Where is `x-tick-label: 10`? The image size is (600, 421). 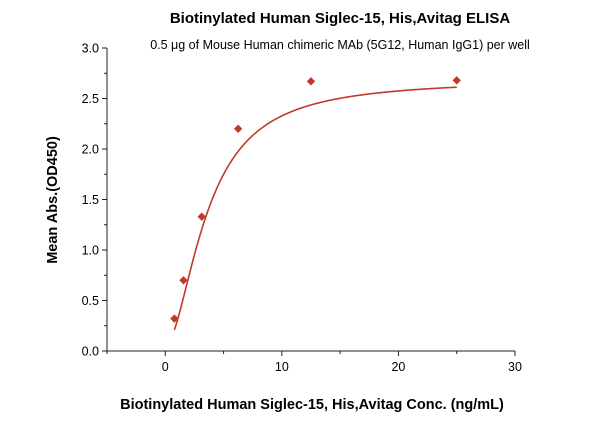 x-tick-label: 10 is located at coordinates (282, 367).